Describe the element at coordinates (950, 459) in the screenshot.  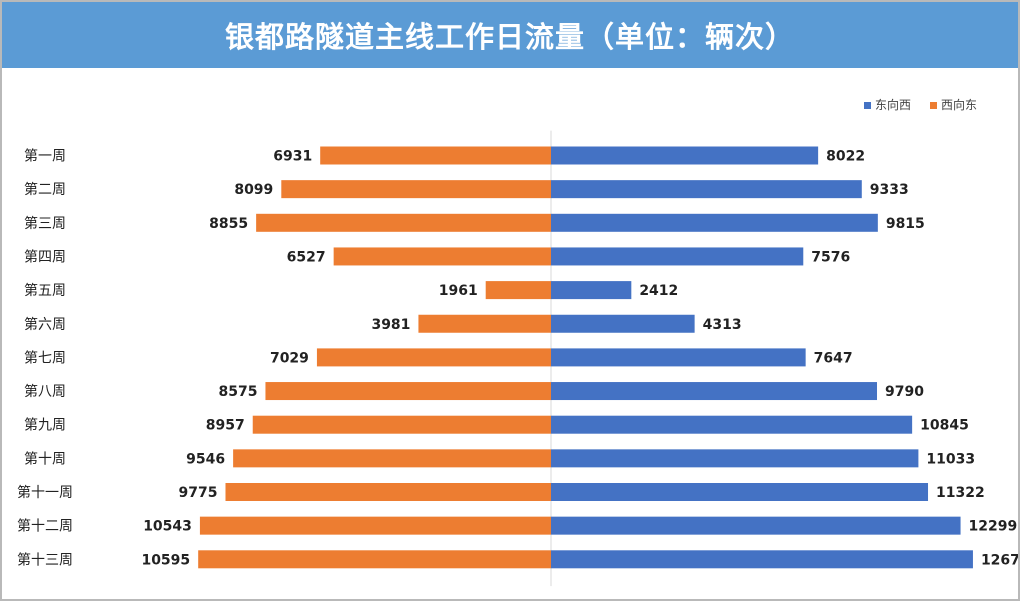
I see `value-label-east-to-west: 11033` at that location.